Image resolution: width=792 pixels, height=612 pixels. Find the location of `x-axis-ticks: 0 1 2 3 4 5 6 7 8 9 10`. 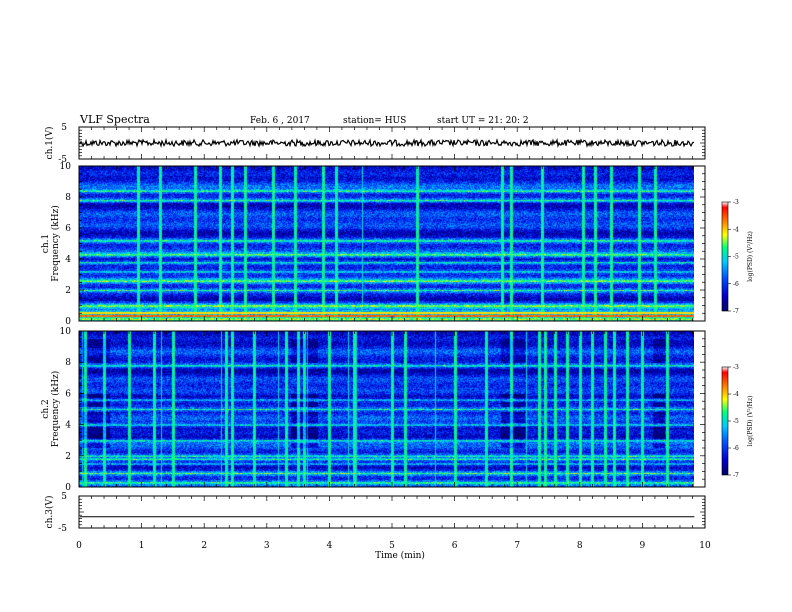

x-axis-ticks: 0 1 2 3 4 5 6 7 8 9 10 is located at coordinates (393, 546).